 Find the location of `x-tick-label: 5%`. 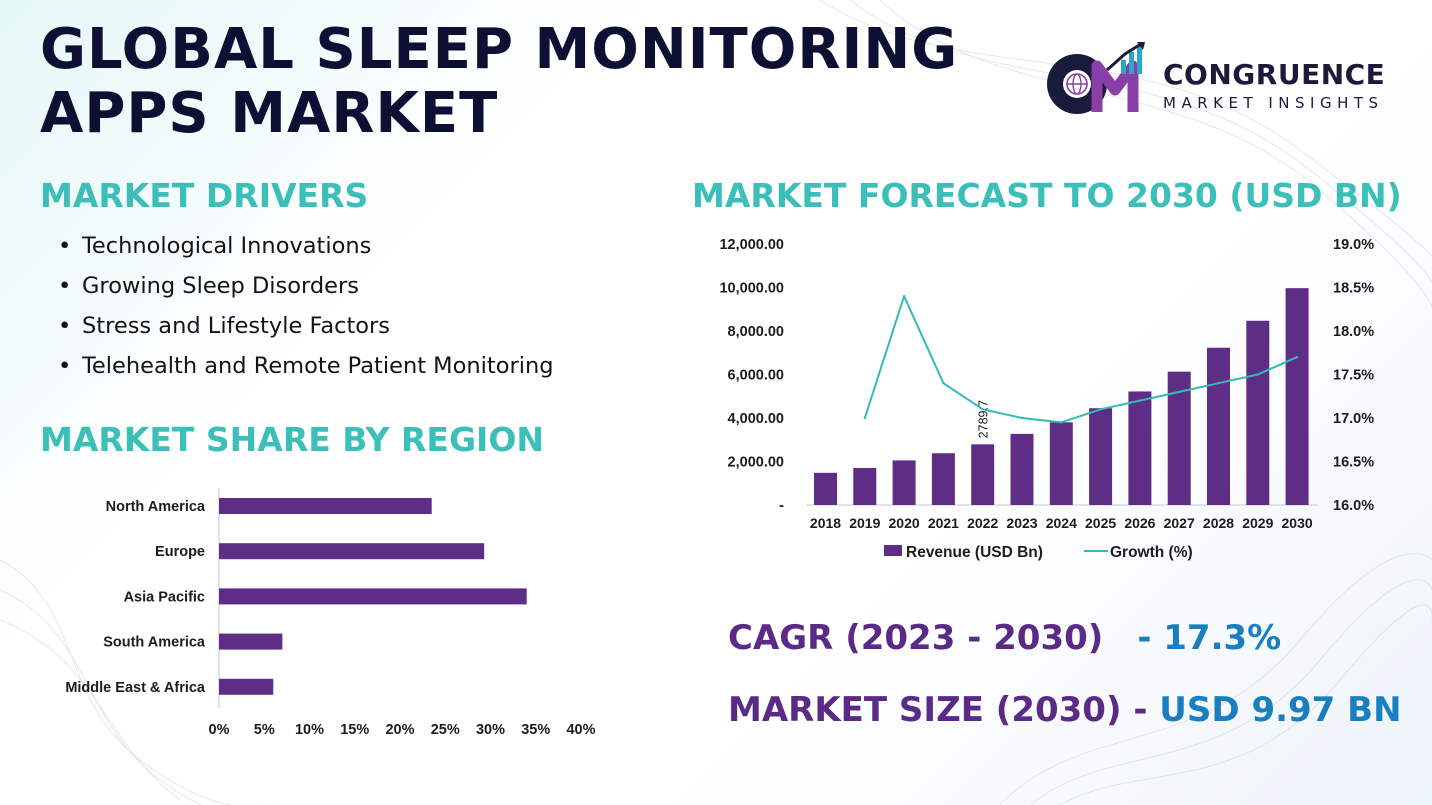

x-tick-label: 5% is located at coordinates (264, 730).